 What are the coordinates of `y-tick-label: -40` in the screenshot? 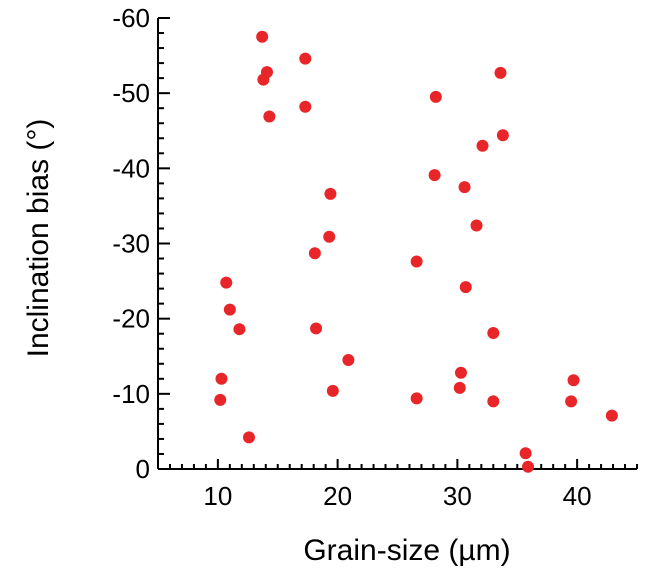 It's located at (131, 168).